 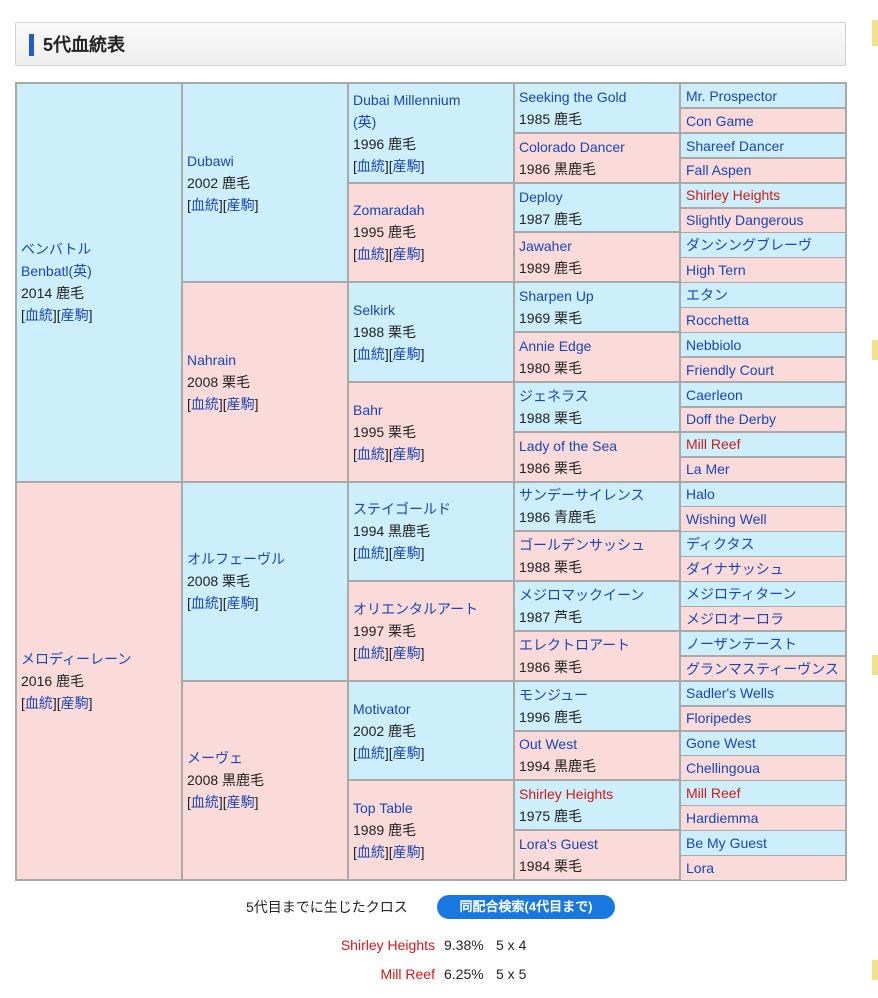 What do you see at coordinates (374, 310) in the screenshot?
I see `horse-name-link: Selkirk` at bounding box center [374, 310].